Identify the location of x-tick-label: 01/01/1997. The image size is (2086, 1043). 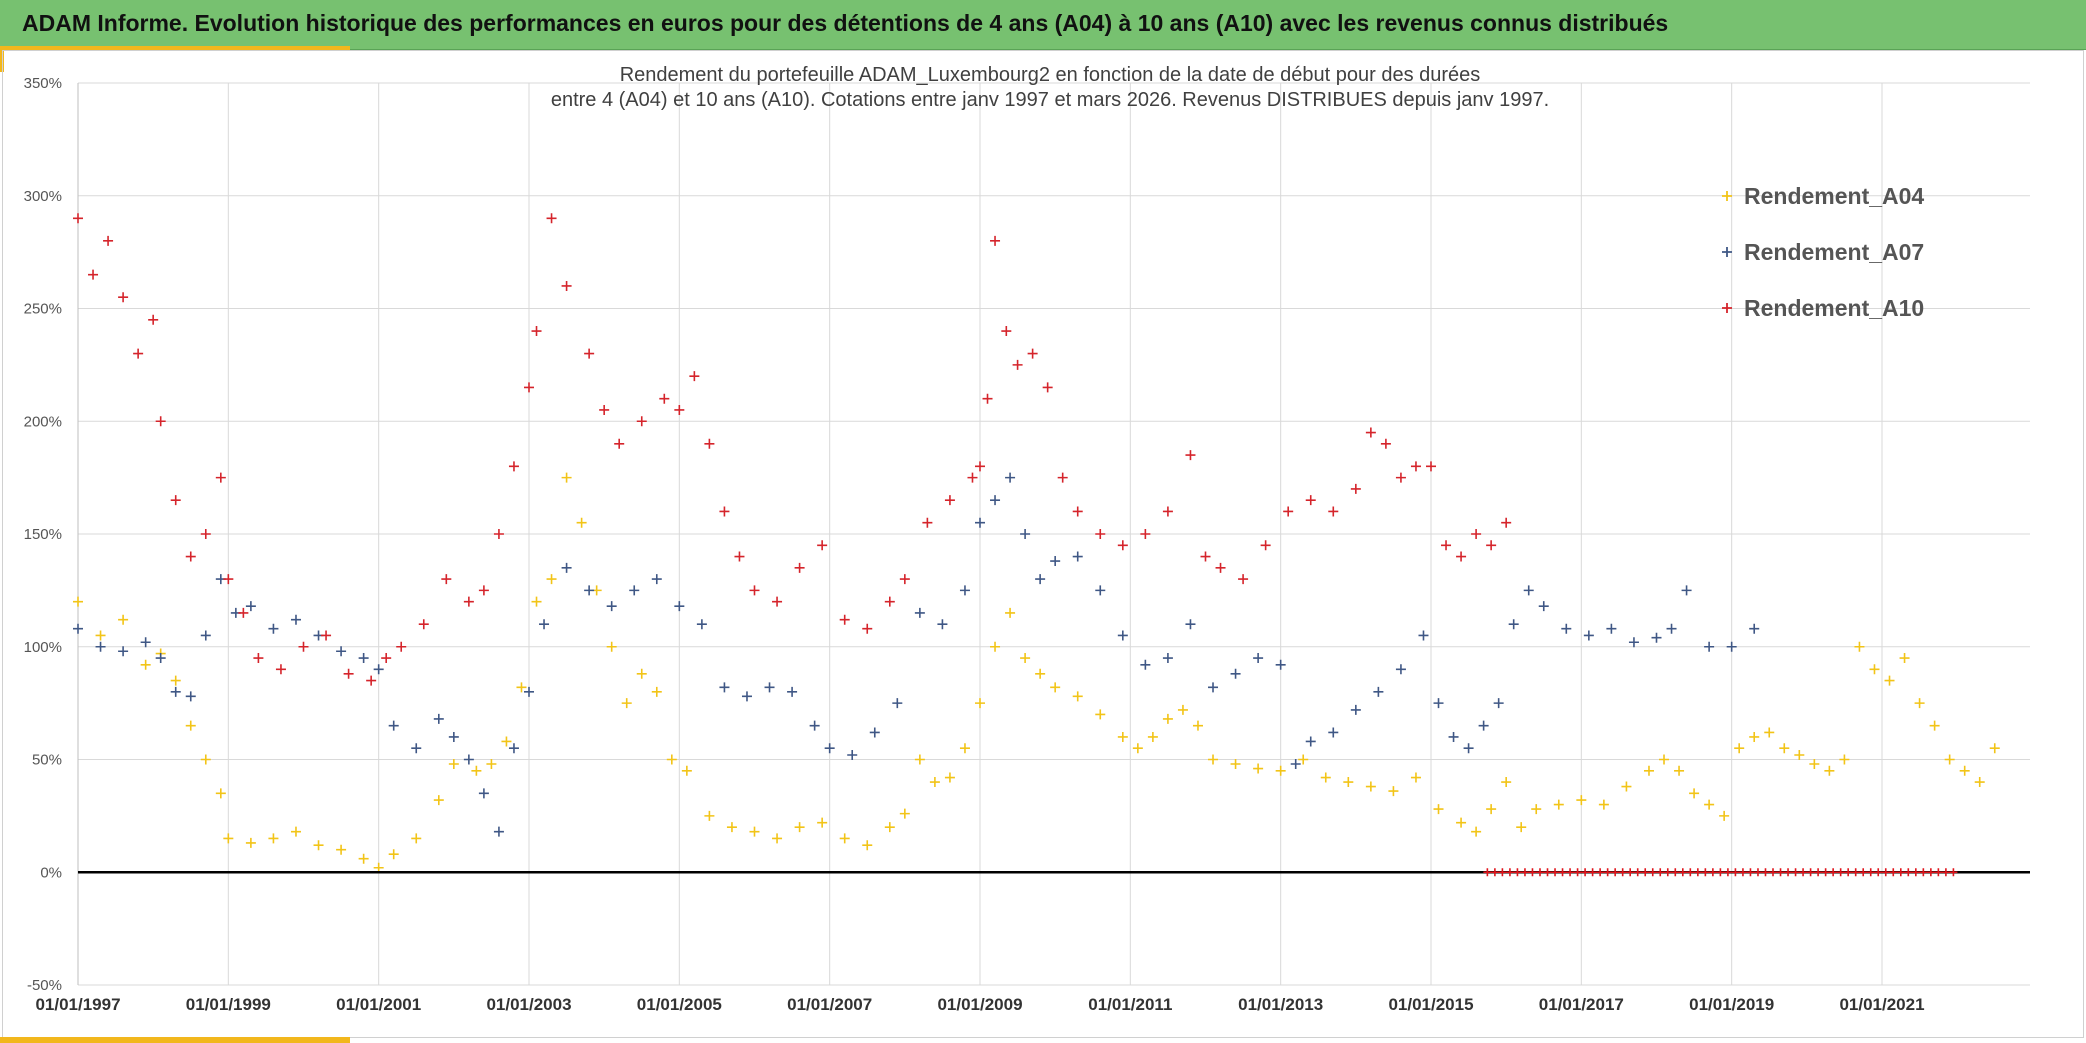
(77, 1004).